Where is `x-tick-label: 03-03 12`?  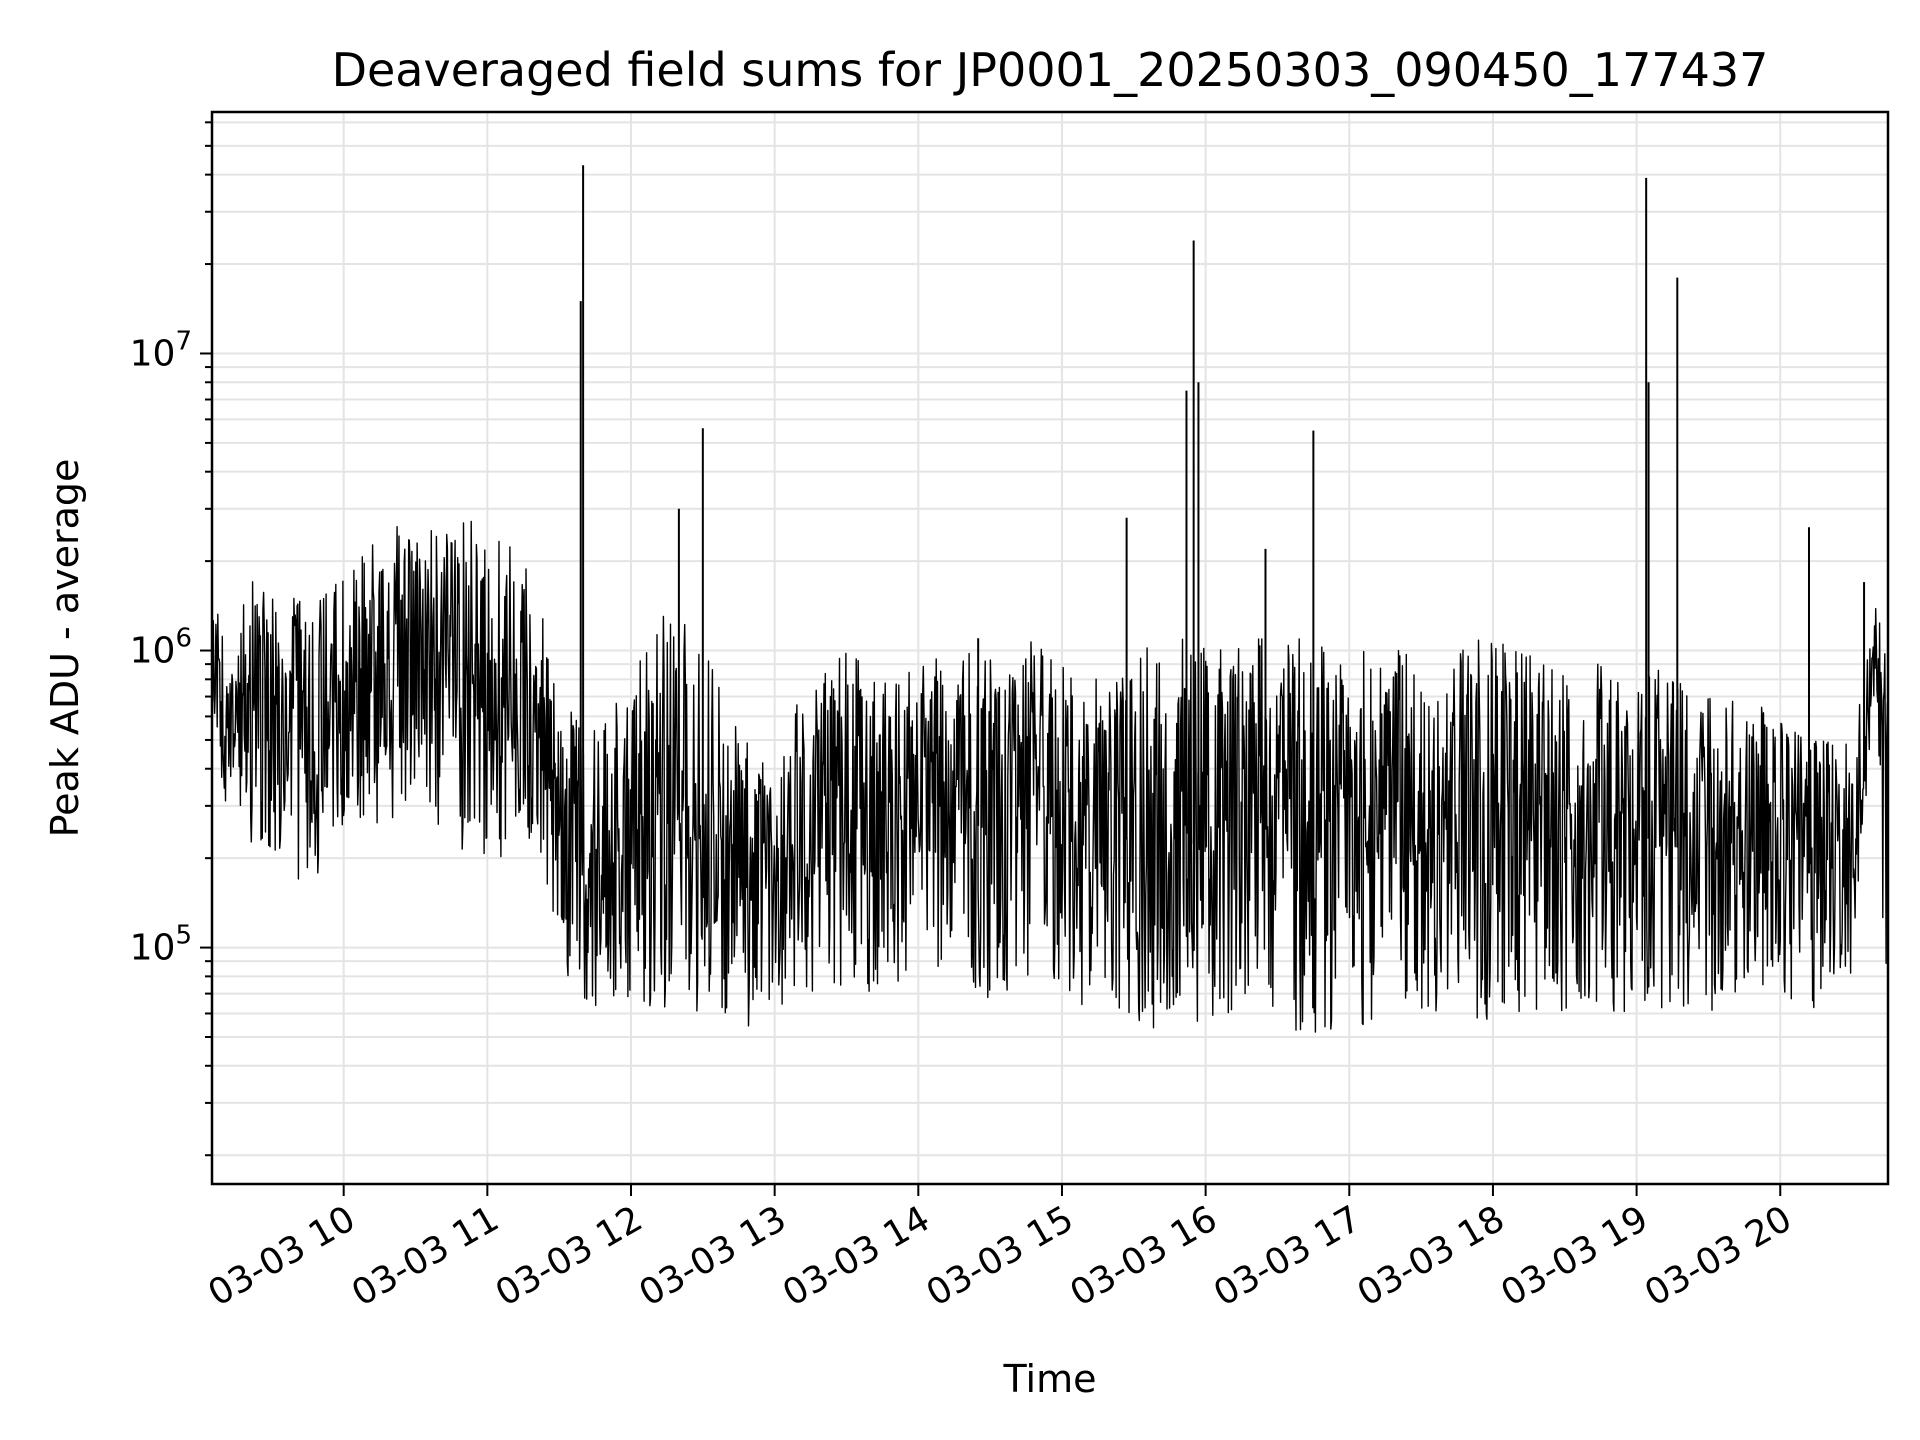 x-tick-label: 03-03 12 is located at coordinates (569, 1256).